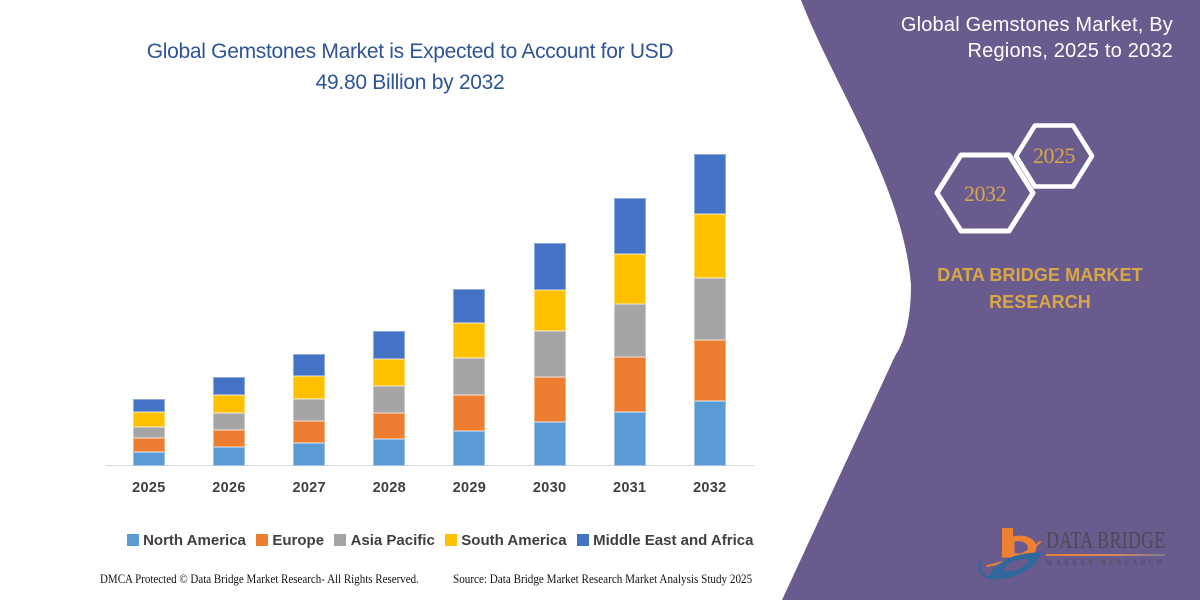 The width and height of the screenshot is (1200, 600). I want to click on bar-segment-2030-asia-pacific, so click(549, 354).